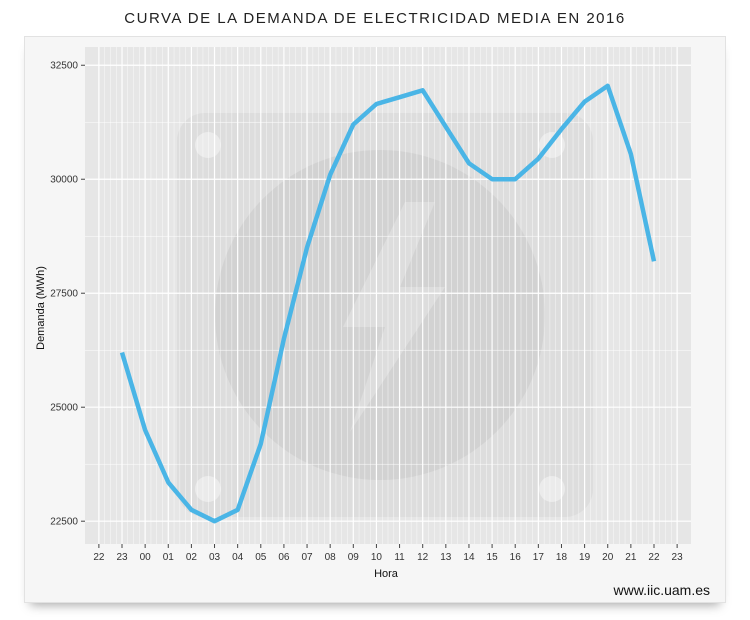  I want to click on y-tick-label: 32500, so click(64, 66).